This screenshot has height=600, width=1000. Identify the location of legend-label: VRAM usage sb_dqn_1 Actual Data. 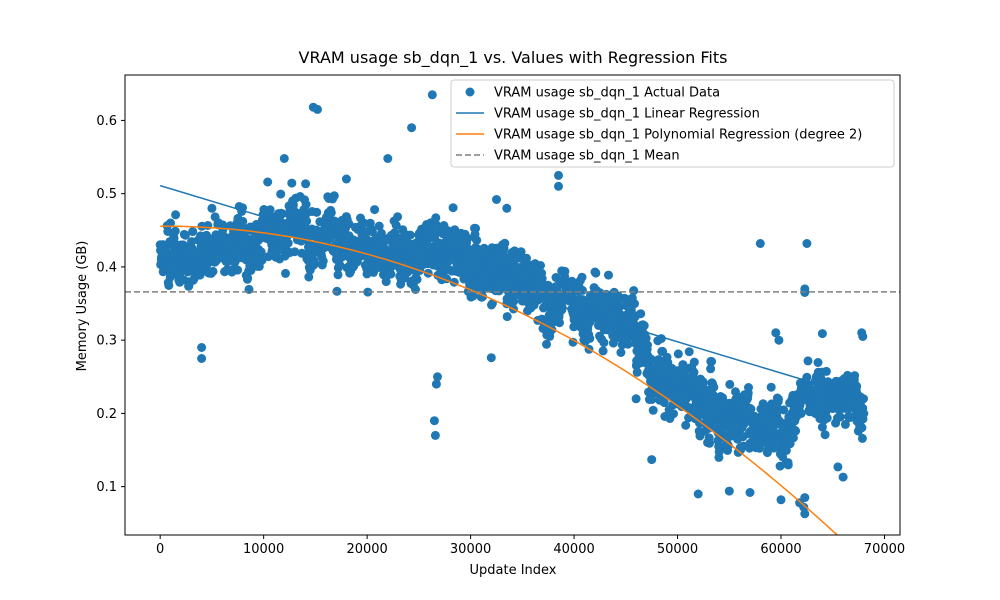
(607, 93).